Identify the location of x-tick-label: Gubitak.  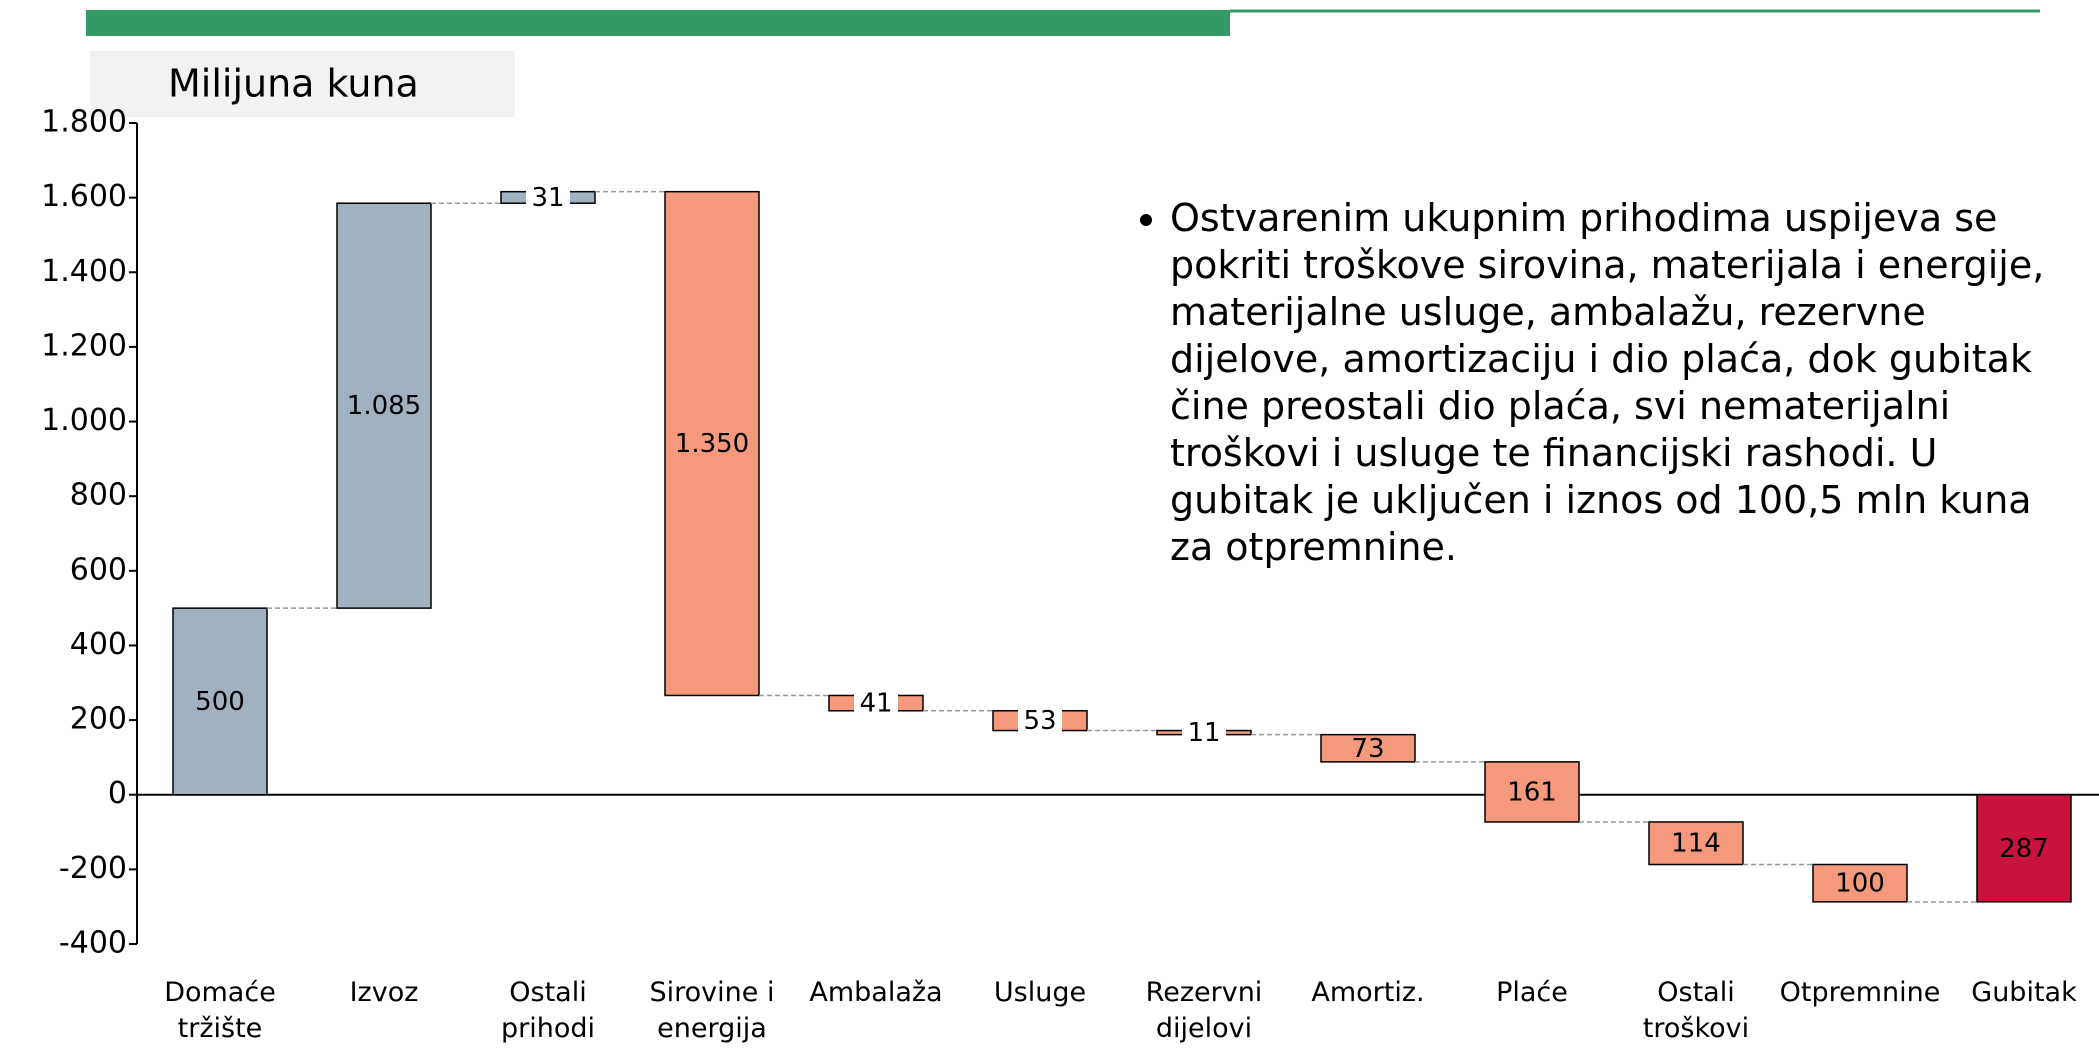
(2024, 992).